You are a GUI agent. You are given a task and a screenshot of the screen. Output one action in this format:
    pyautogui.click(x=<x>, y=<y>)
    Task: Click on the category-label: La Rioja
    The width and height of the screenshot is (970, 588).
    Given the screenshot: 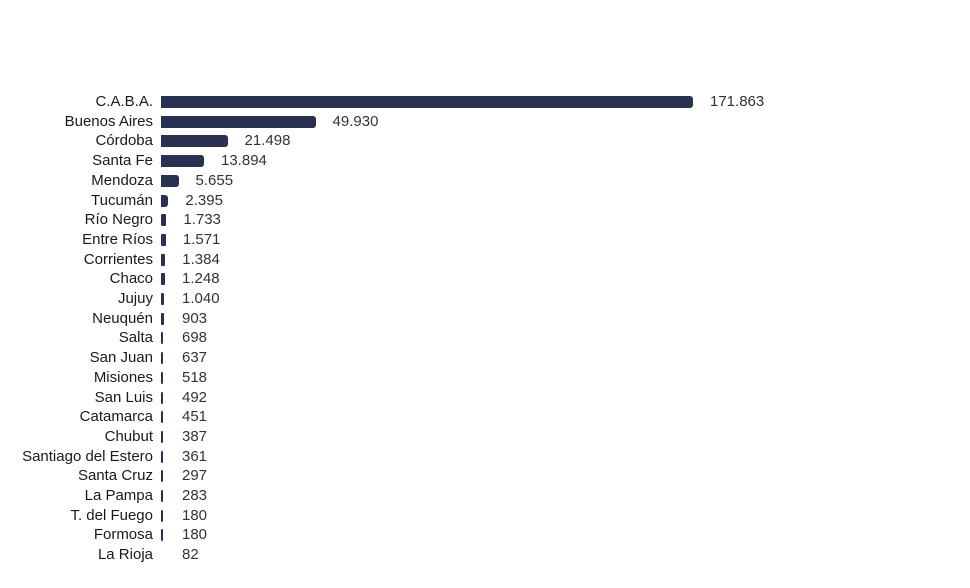 What is the action you would take?
    pyautogui.click(x=125, y=555)
    